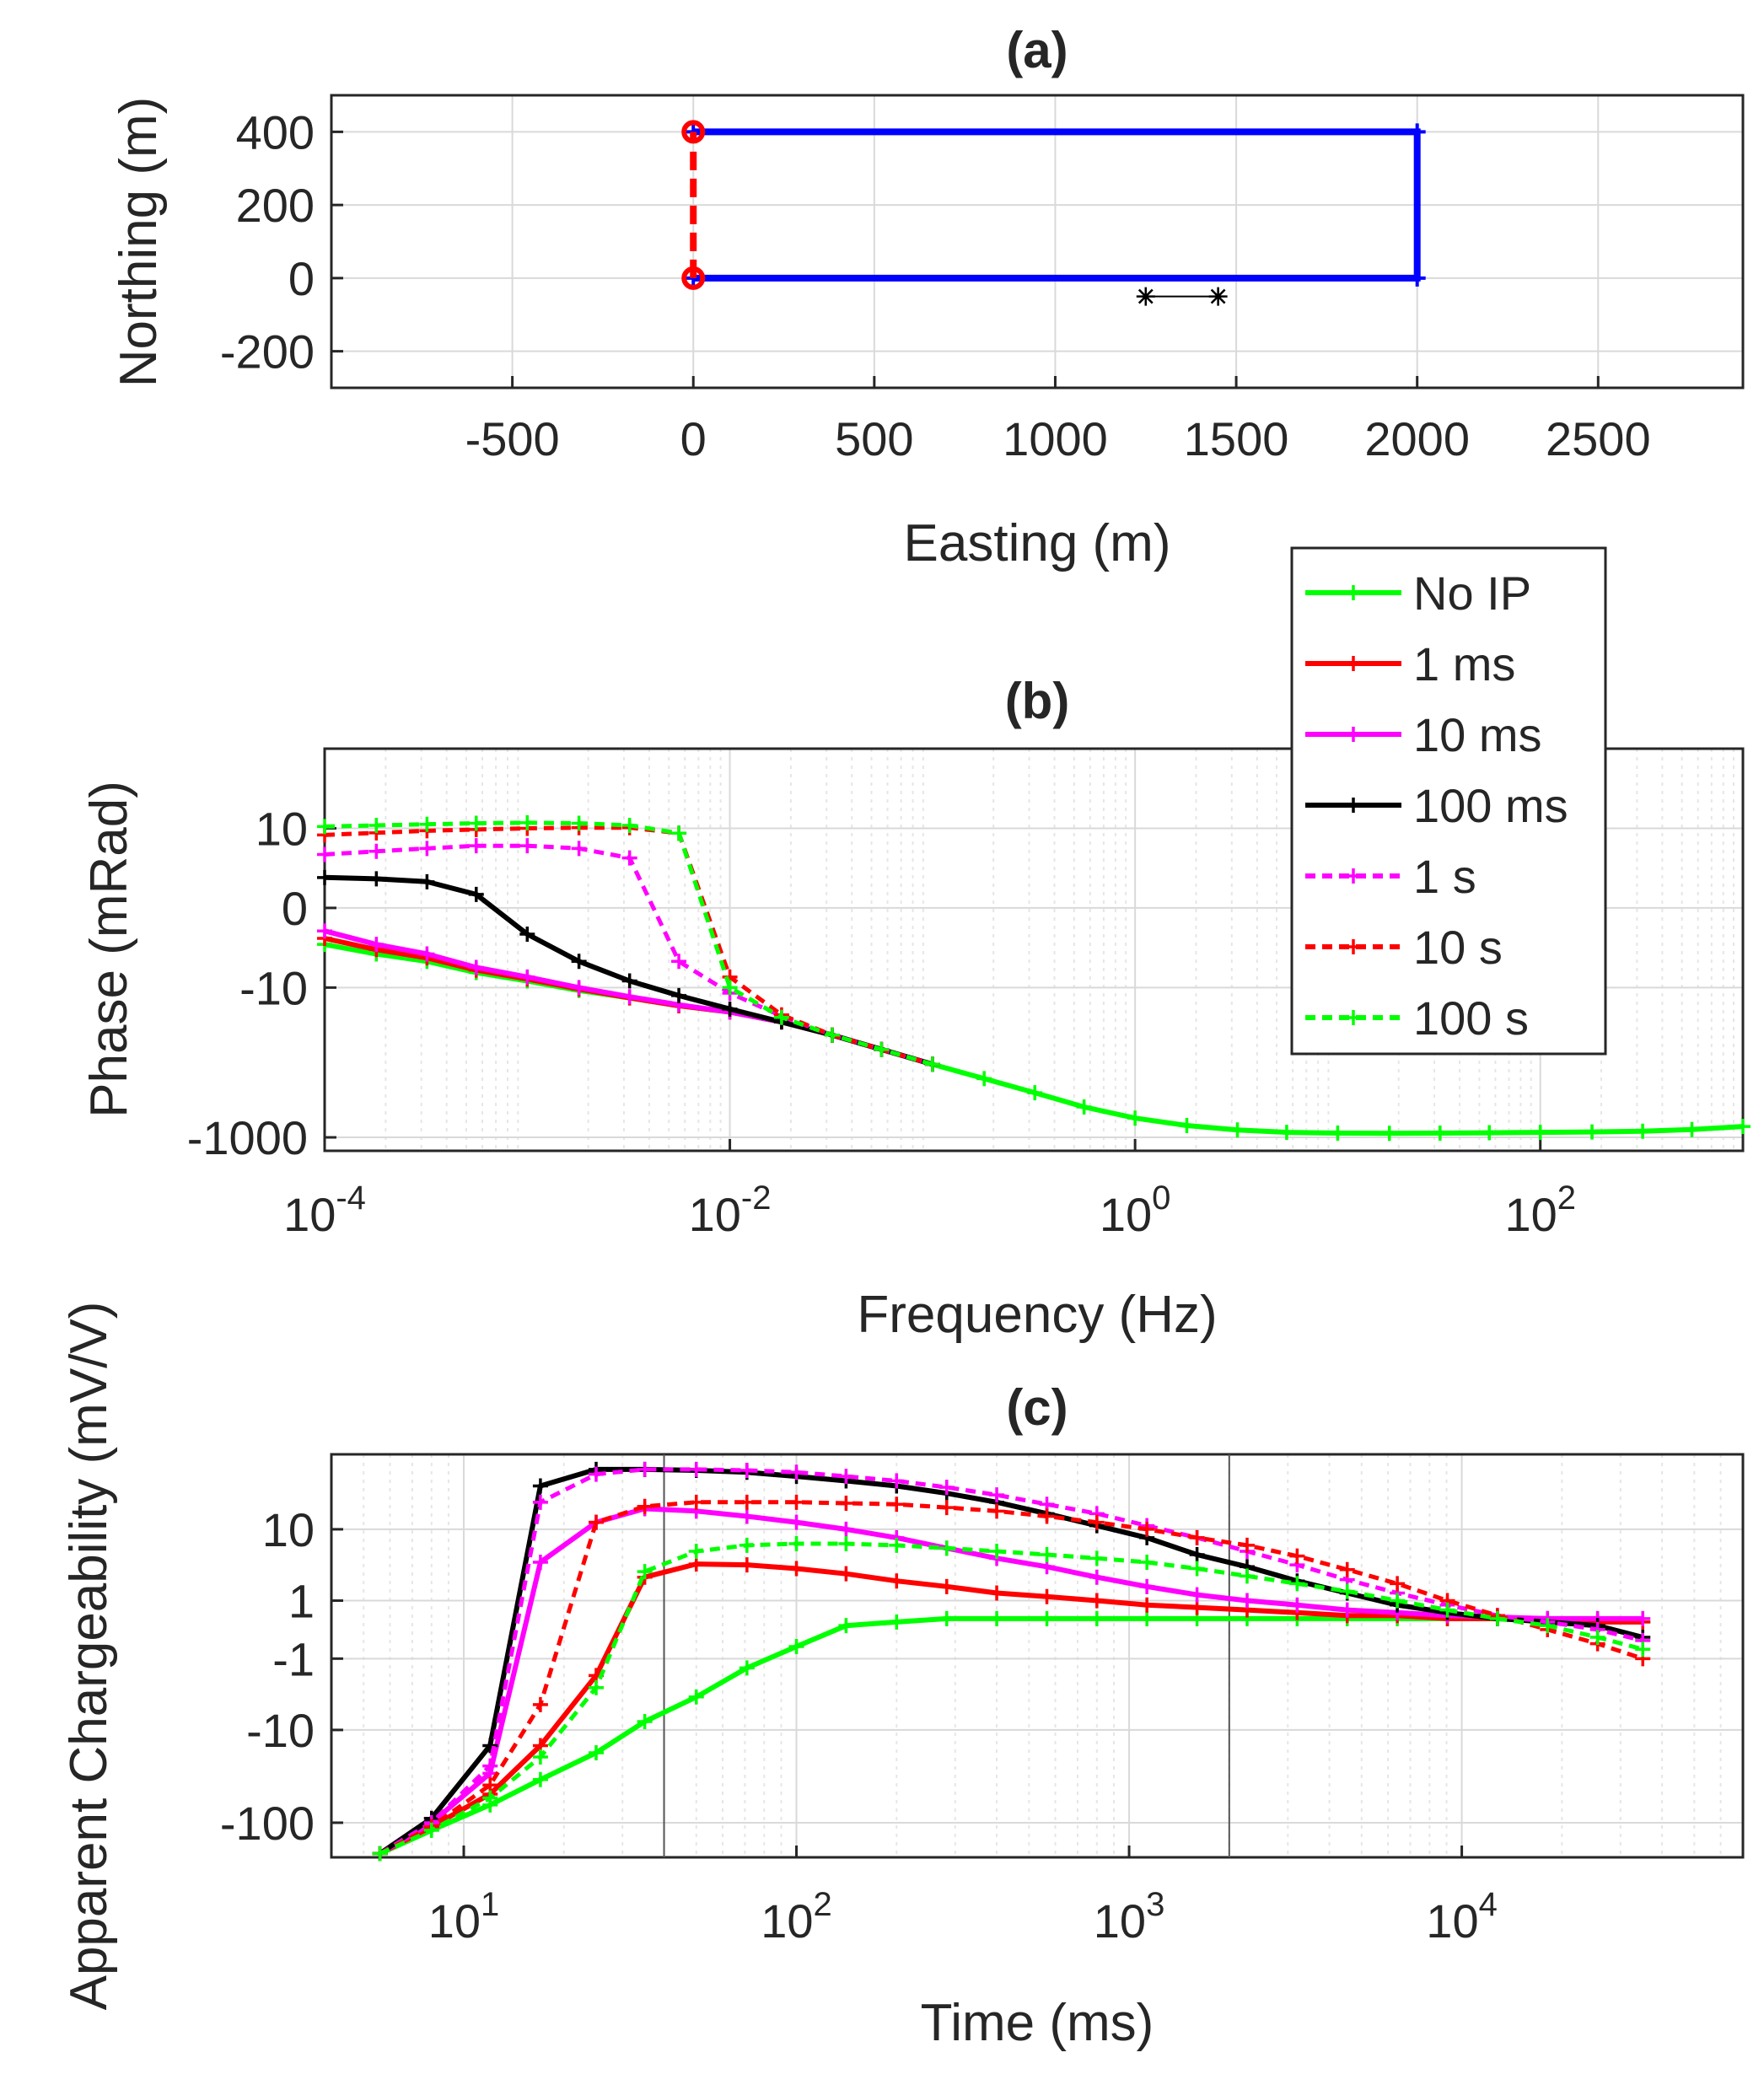 Image resolution: width=1764 pixels, height=2074 pixels. Describe the element at coordinates (730, 1210) in the screenshot. I see `b-xtick-label: 10⁻²` at that location.